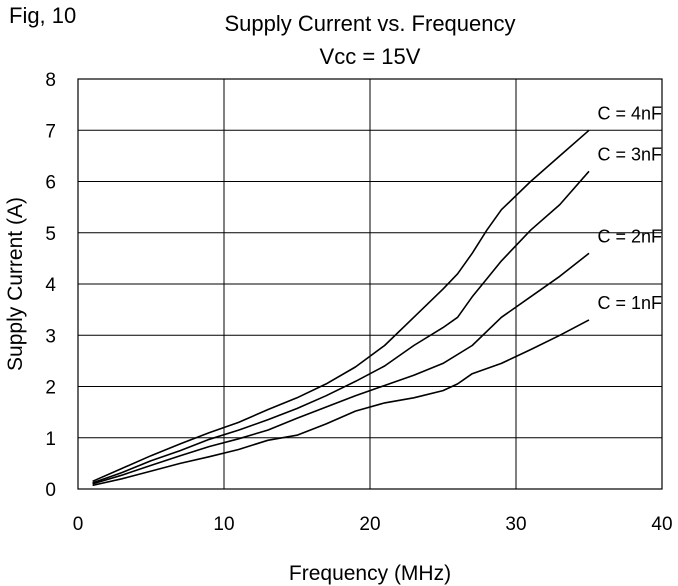  I want to click on x-tick-label: 0, so click(78, 524).